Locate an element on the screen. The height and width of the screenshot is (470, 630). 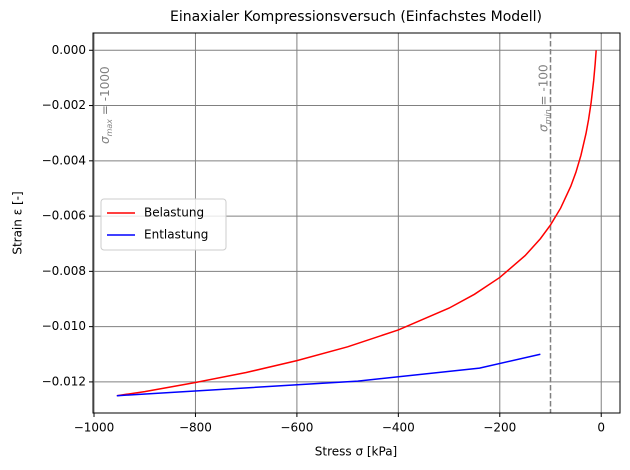
x-tick-label: −800 is located at coordinates (195, 428).